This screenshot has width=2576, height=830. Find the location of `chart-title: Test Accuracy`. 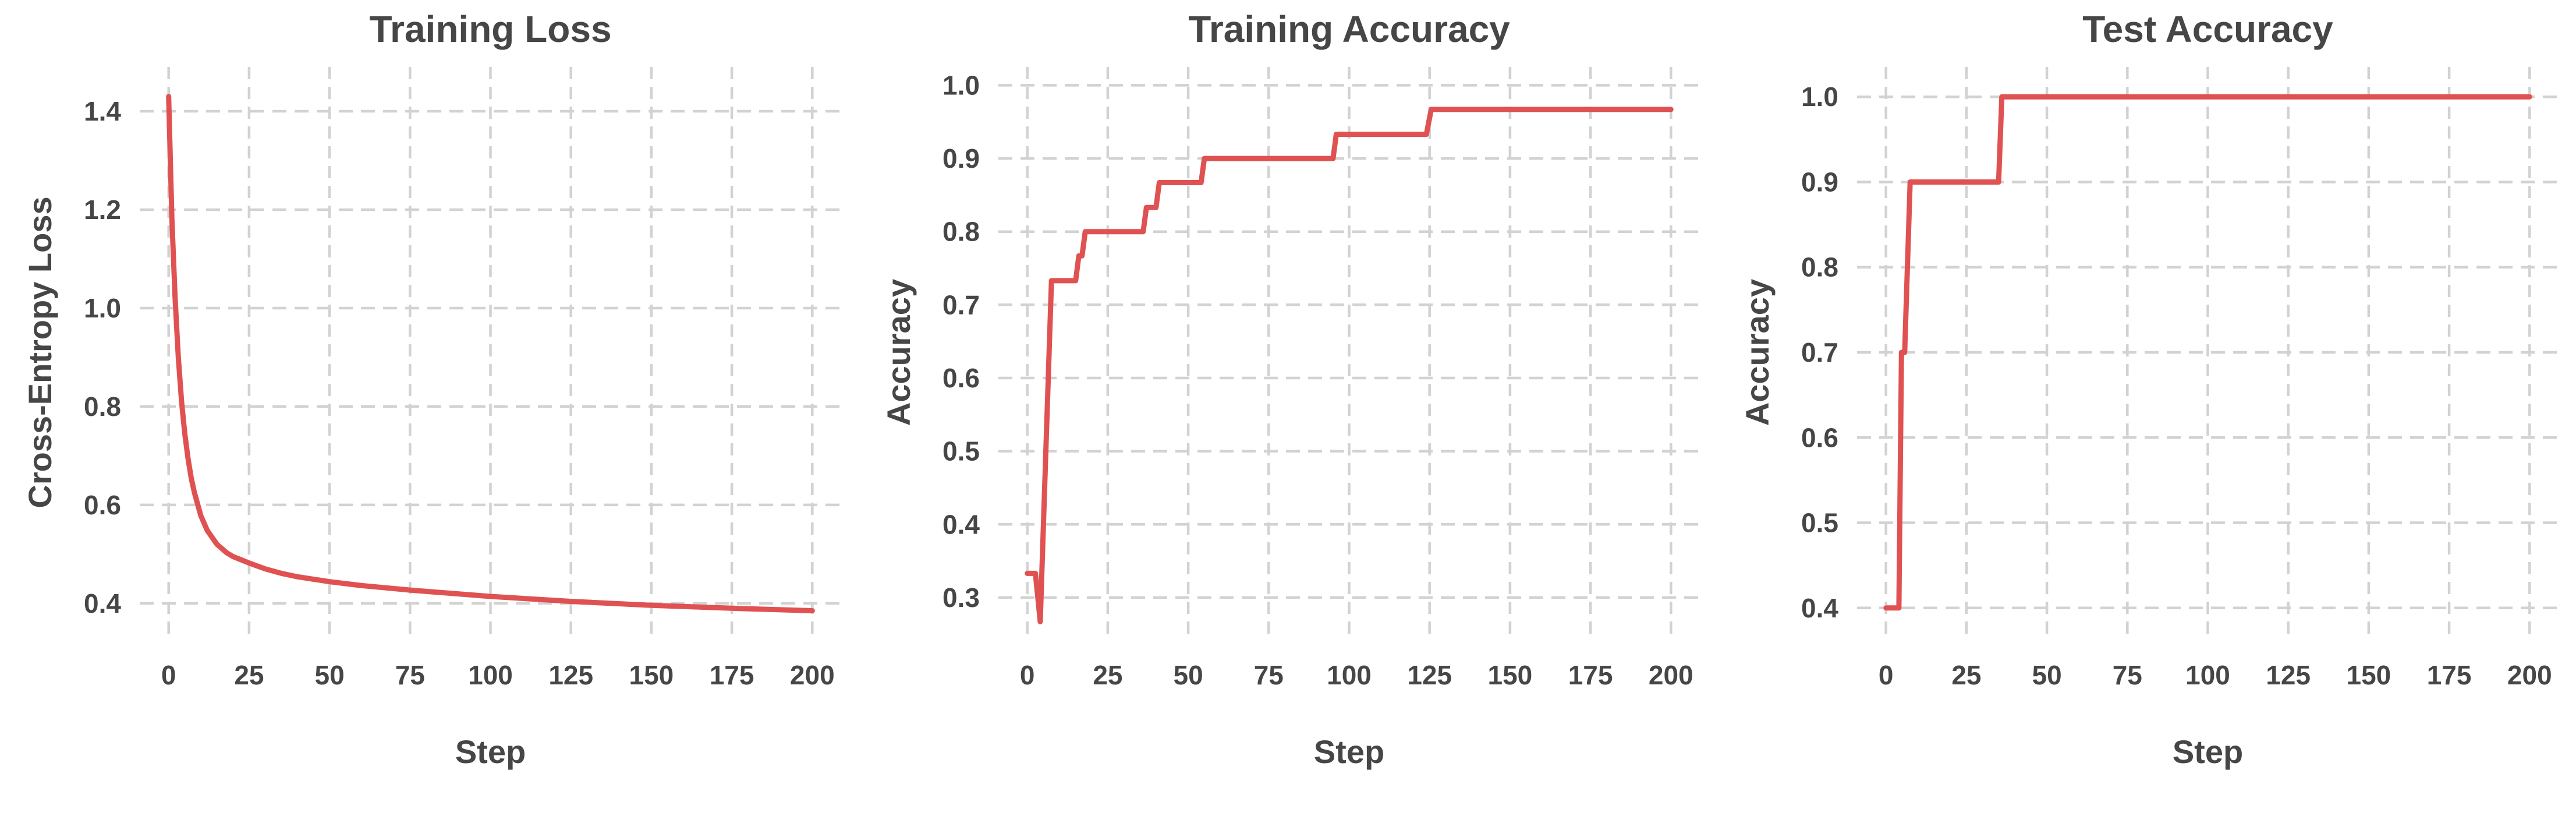

chart-title: Test Accuracy is located at coordinates (2207, 29).